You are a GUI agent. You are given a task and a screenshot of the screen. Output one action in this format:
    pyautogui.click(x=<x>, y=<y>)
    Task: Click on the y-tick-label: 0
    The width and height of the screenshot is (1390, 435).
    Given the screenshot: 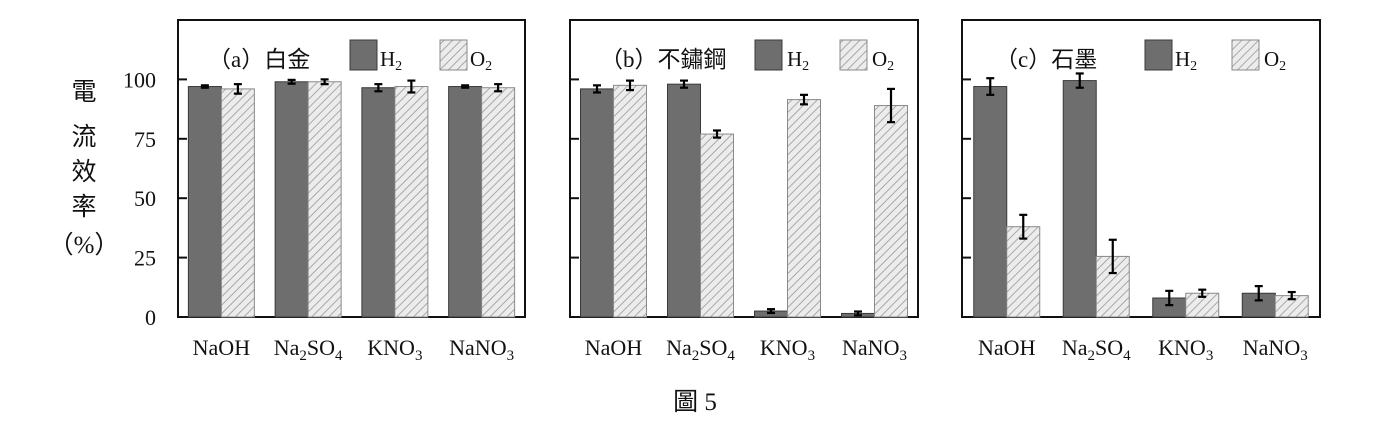 What is the action you would take?
    pyautogui.click(x=150, y=317)
    